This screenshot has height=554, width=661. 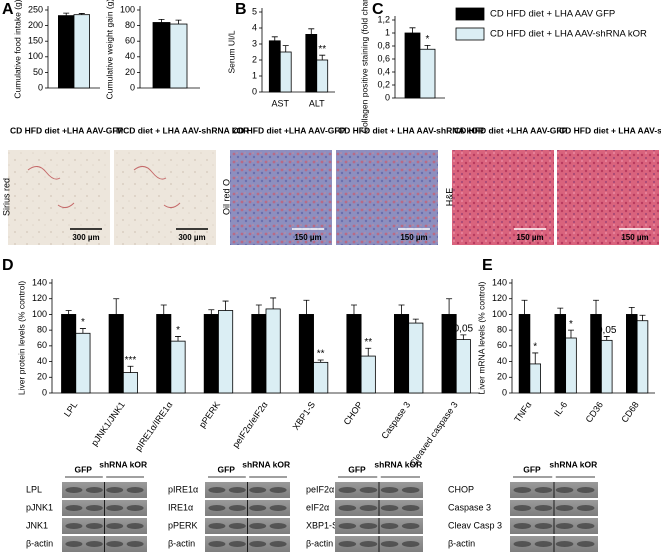 What do you see at coordinates (449, 197) in the screenshot?
I see `stain-label: H&E` at bounding box center [449, 197].